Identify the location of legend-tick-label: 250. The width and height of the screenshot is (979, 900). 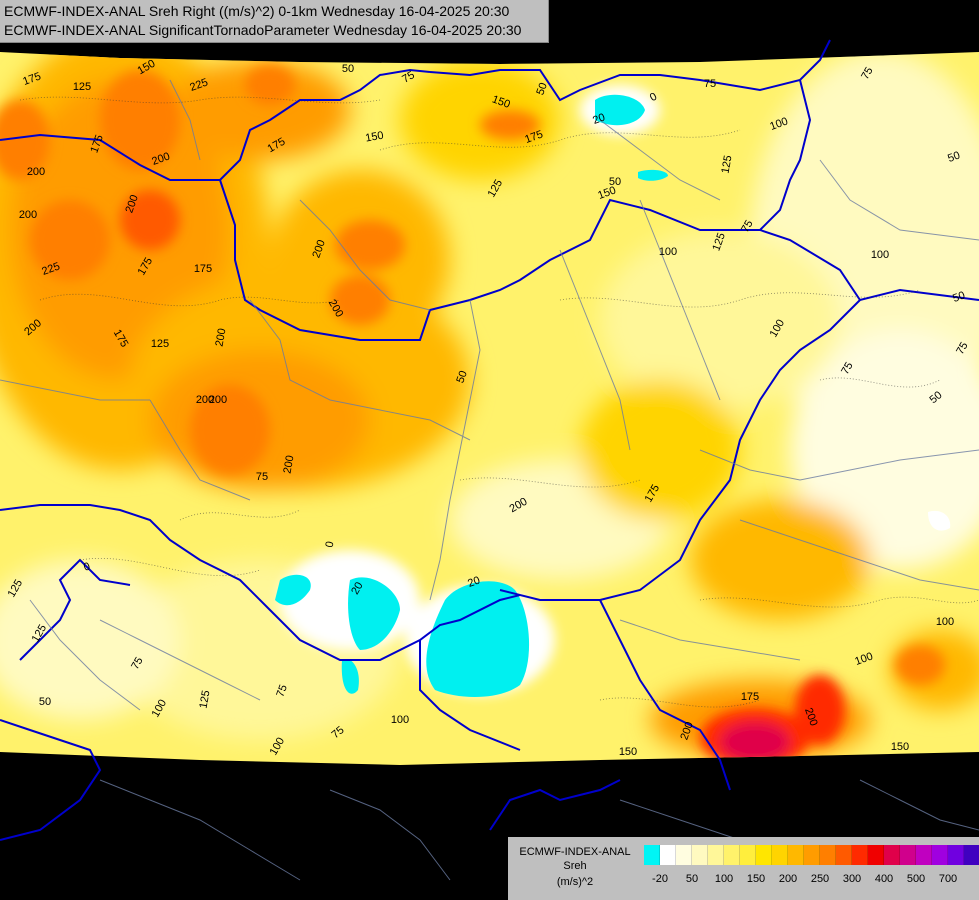
(820, 879).